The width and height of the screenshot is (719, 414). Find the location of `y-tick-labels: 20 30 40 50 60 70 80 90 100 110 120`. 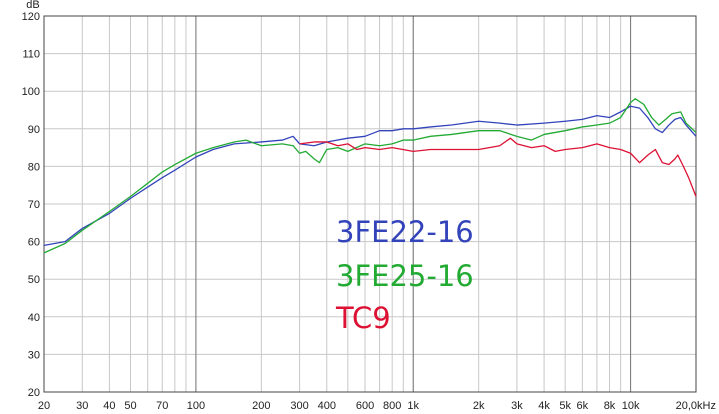

y-tick-labels: 20 30 40 50 60 70 80 90 100 110 120 is located at coordinates (31, 205).